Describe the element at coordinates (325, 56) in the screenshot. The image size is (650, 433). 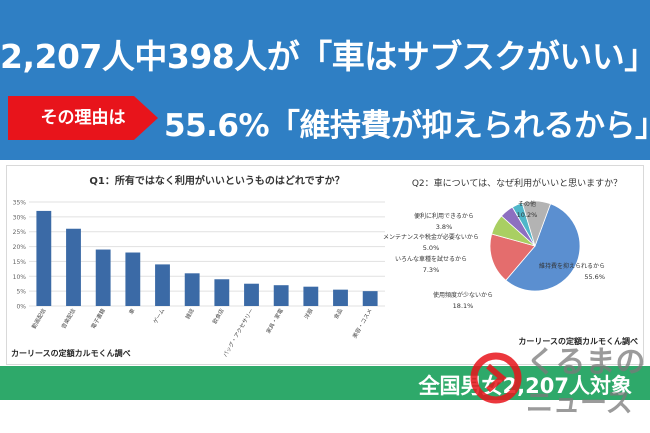
I see `headline: 2,207人中398人が「車はサブスクがいい」` at that location.